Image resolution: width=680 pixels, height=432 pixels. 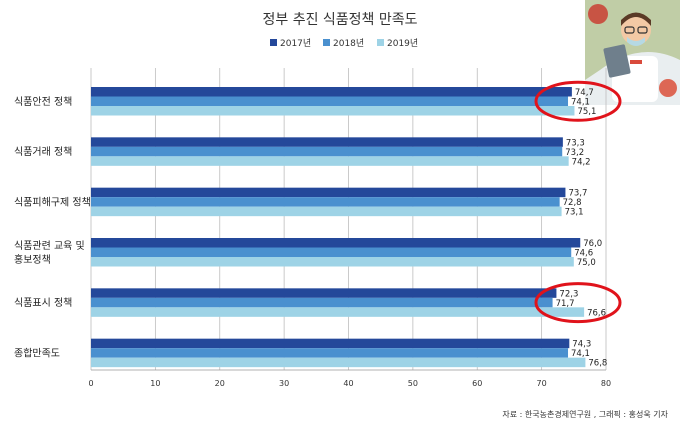 What do you see at coordinates (583, 254) in the screenshot?
I see `data-label: 74,6` at bounding box center [583, 254].